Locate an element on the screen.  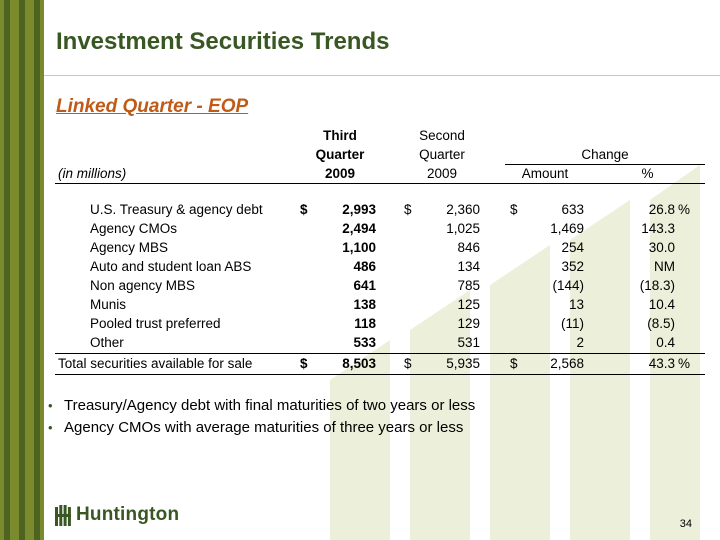
total-row-label: Total securities available for sale is located at coordinates (155, 363).